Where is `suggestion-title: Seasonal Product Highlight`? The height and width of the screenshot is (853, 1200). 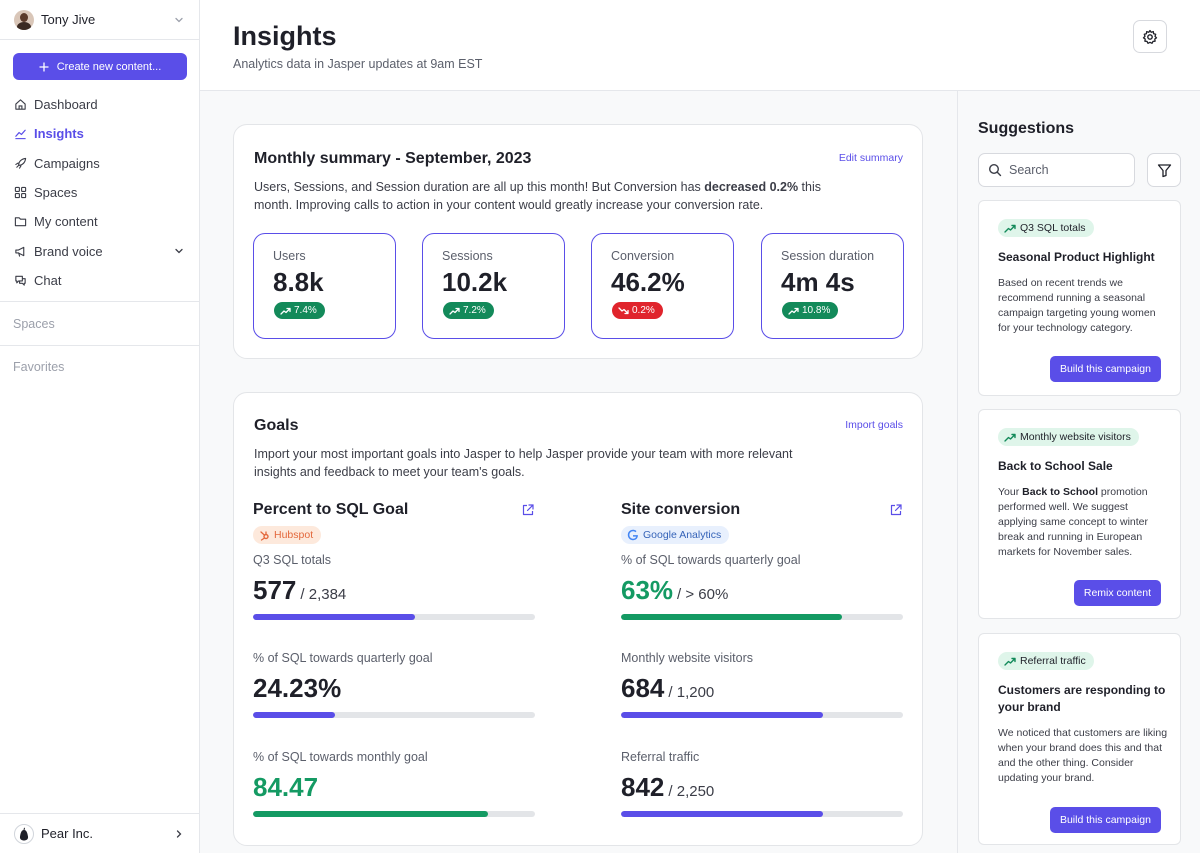 suggestion-title: Seasonal Product Highlight is located at coordinates (1076, 257).